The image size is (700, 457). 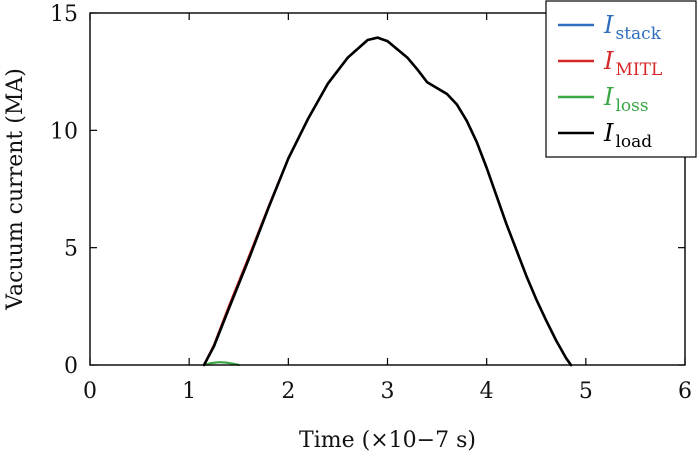 I want to click on legend-entry-subscript: loss, so click(x=631, y=106).